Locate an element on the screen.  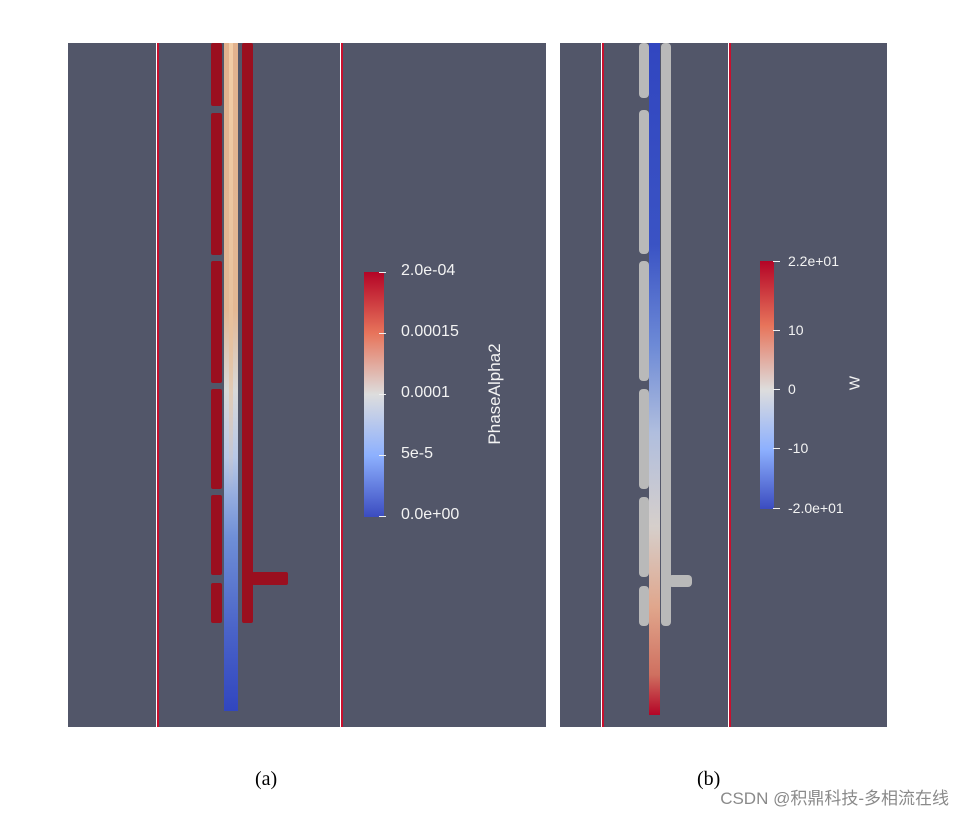
central-tube-field is located at coordinates (654, 379).